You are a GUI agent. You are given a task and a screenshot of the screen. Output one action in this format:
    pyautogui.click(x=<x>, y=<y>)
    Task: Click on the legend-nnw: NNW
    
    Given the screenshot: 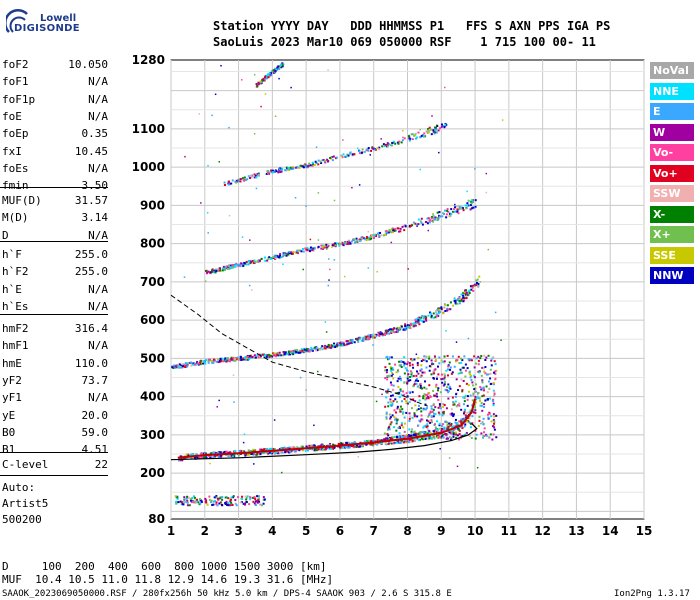 What is the action you would take?
    pyautogui.click(x=672, y=275)
    